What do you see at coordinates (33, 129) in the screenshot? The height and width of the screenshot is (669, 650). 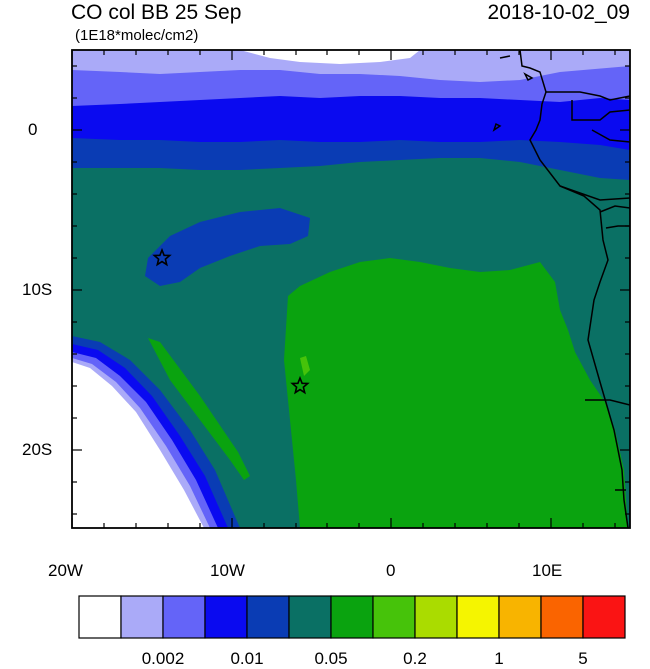 I see `y-tick-0: 0` at bounding box center [33, 129].